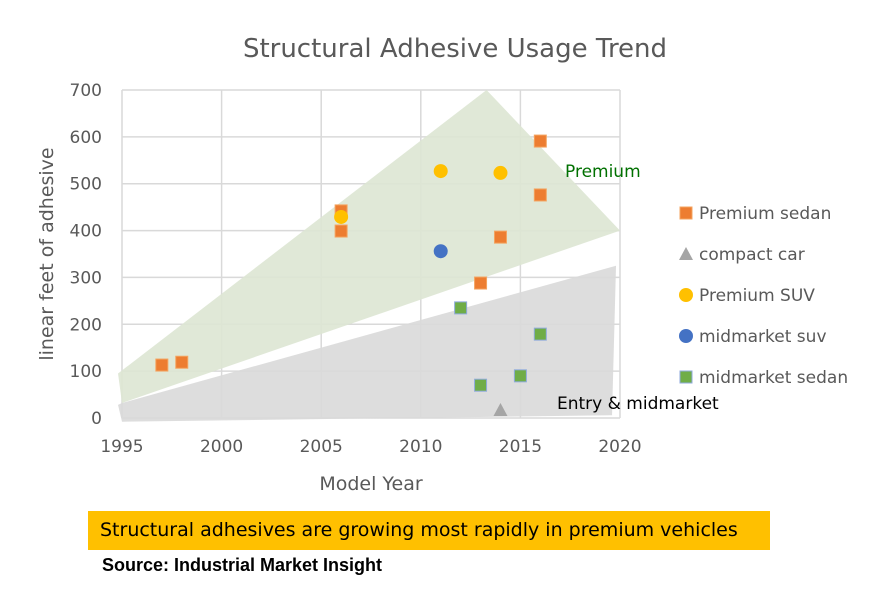  Describe the element at coordinates (96, 419) in the screenshot. I see `y-tick-label: 0` at that location.